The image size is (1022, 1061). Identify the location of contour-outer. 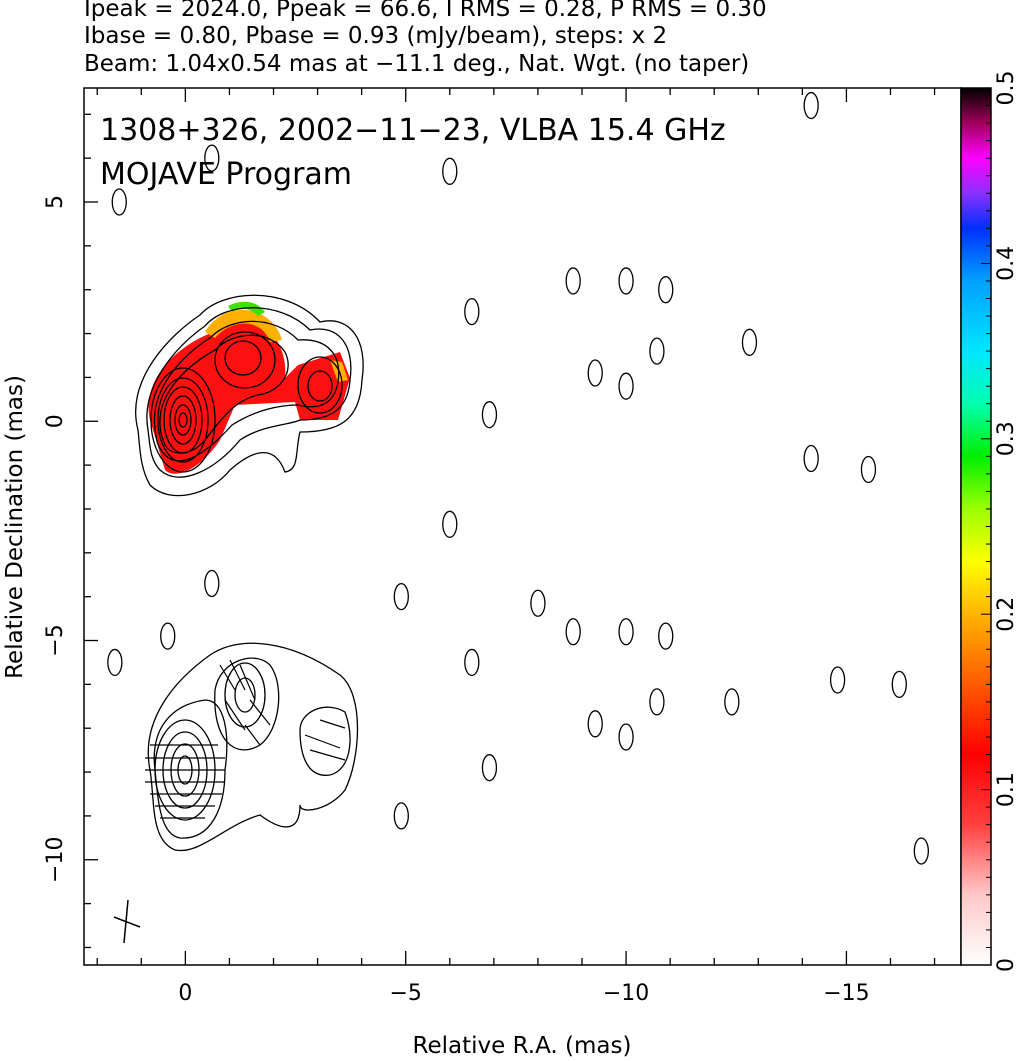
(249, 395).